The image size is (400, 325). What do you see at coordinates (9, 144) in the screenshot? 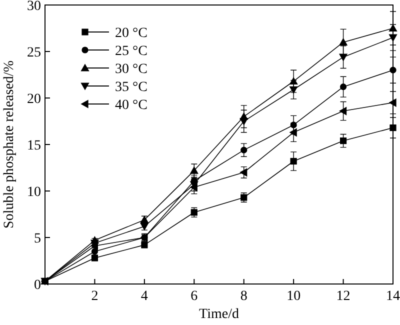
I see `y-axis-title: Soluble phosphate released/%` at bounding box center [9, 144].